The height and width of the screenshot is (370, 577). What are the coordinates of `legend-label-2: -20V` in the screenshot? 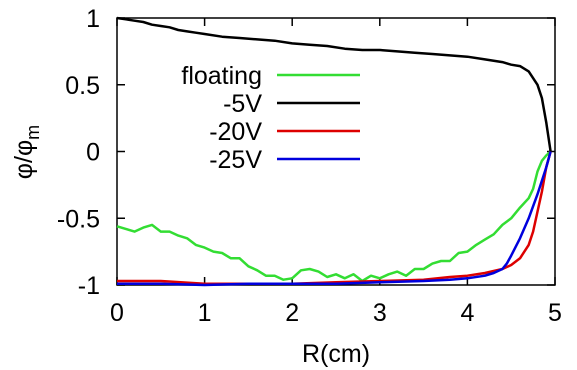 It's located at (235, 132).